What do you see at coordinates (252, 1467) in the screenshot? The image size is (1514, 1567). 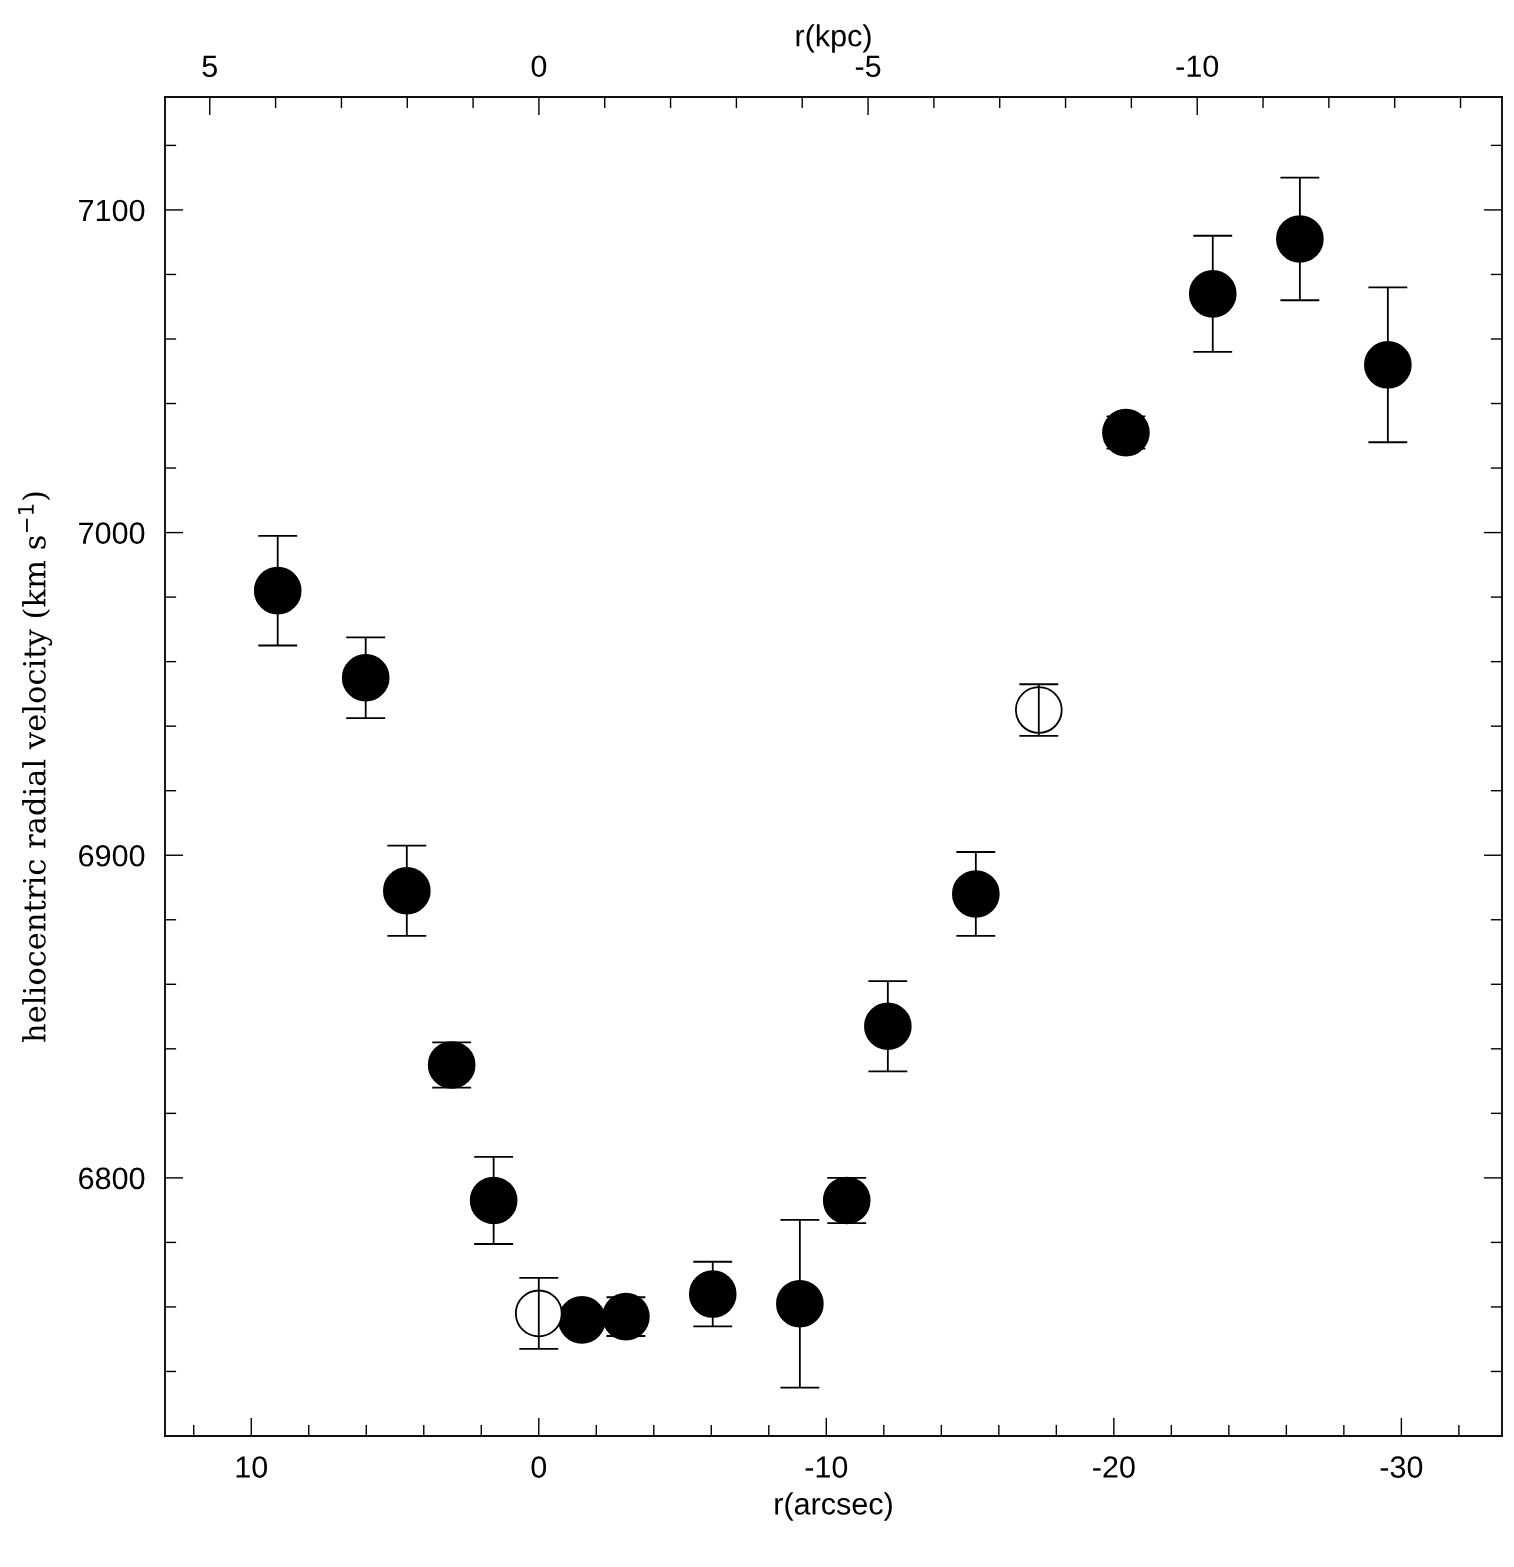 I see `x-tick-label: 10` at bounding box center [252, 1467].